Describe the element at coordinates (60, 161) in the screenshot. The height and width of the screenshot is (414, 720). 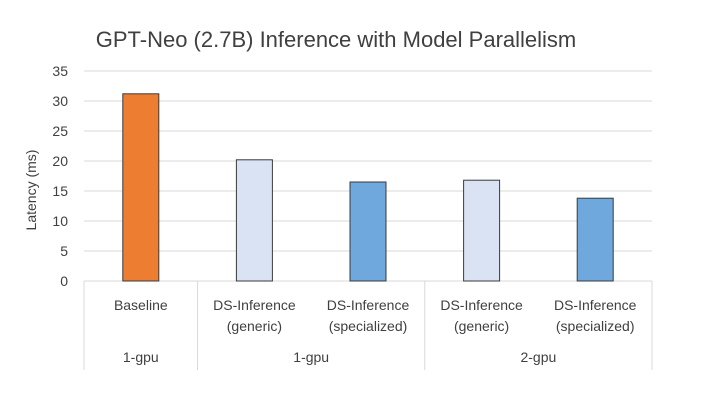
I see `y-tick-label: 20` at that location.